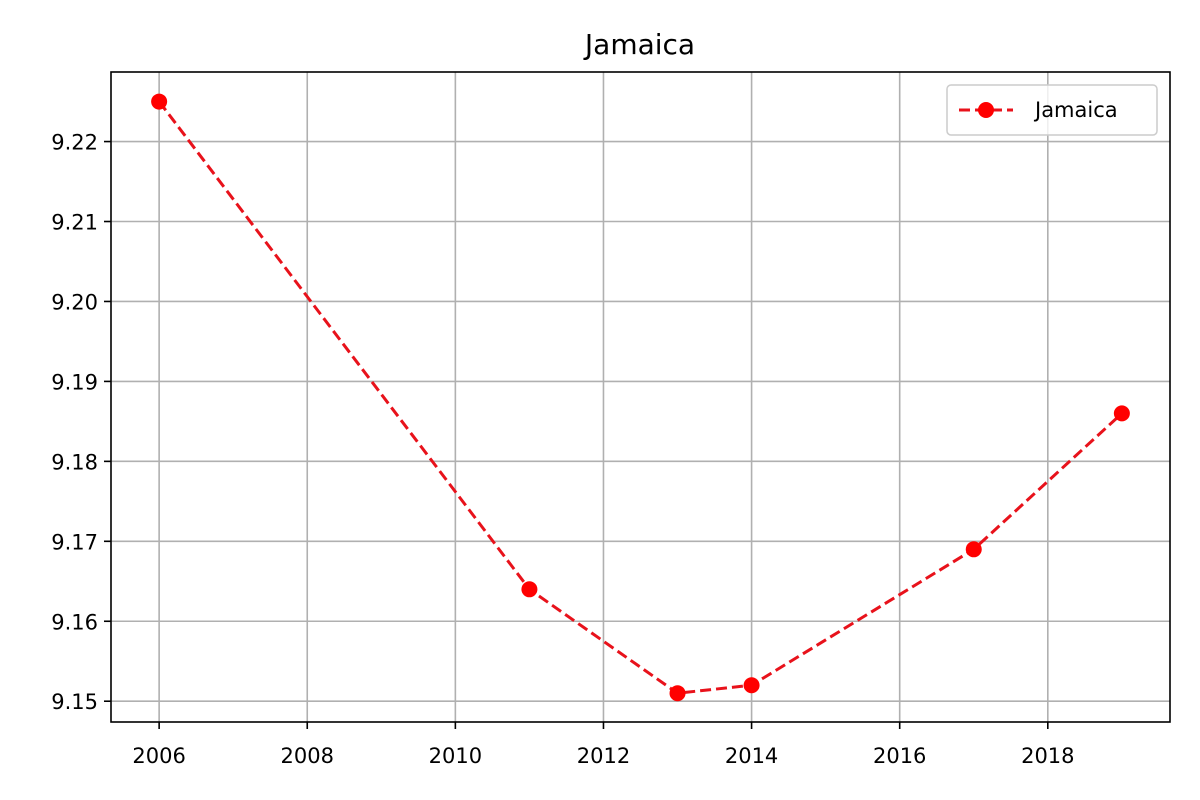  I want to click on x-tick-label: 2016, so click(899, 756).